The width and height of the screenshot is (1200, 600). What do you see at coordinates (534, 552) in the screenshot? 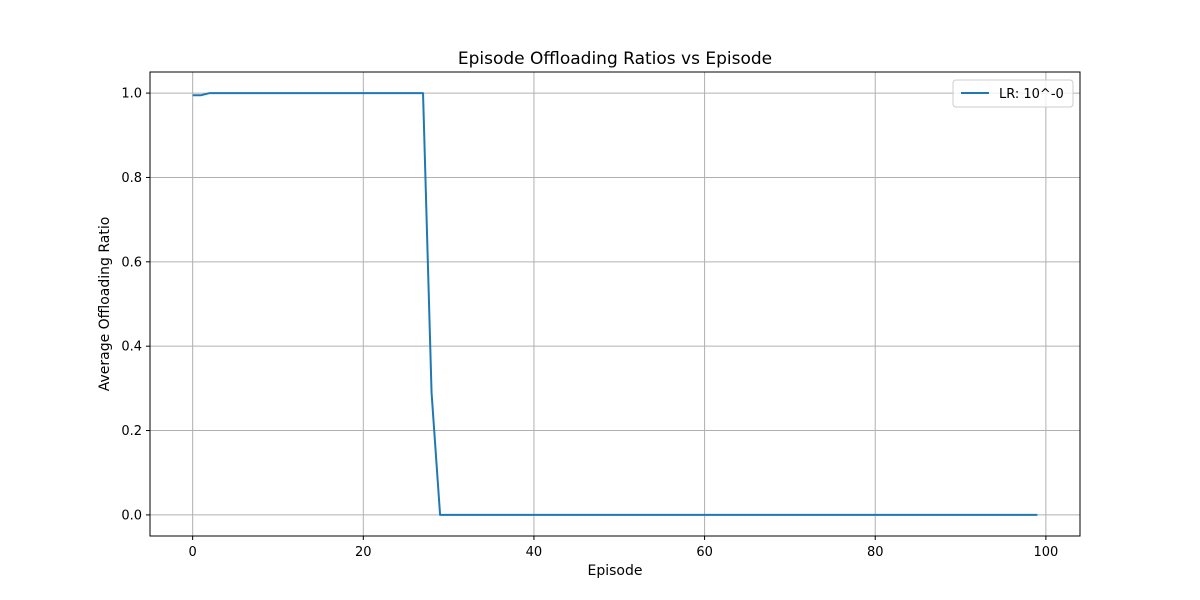
I see `x-tick-label: 40` at bounding box center [534, 552].